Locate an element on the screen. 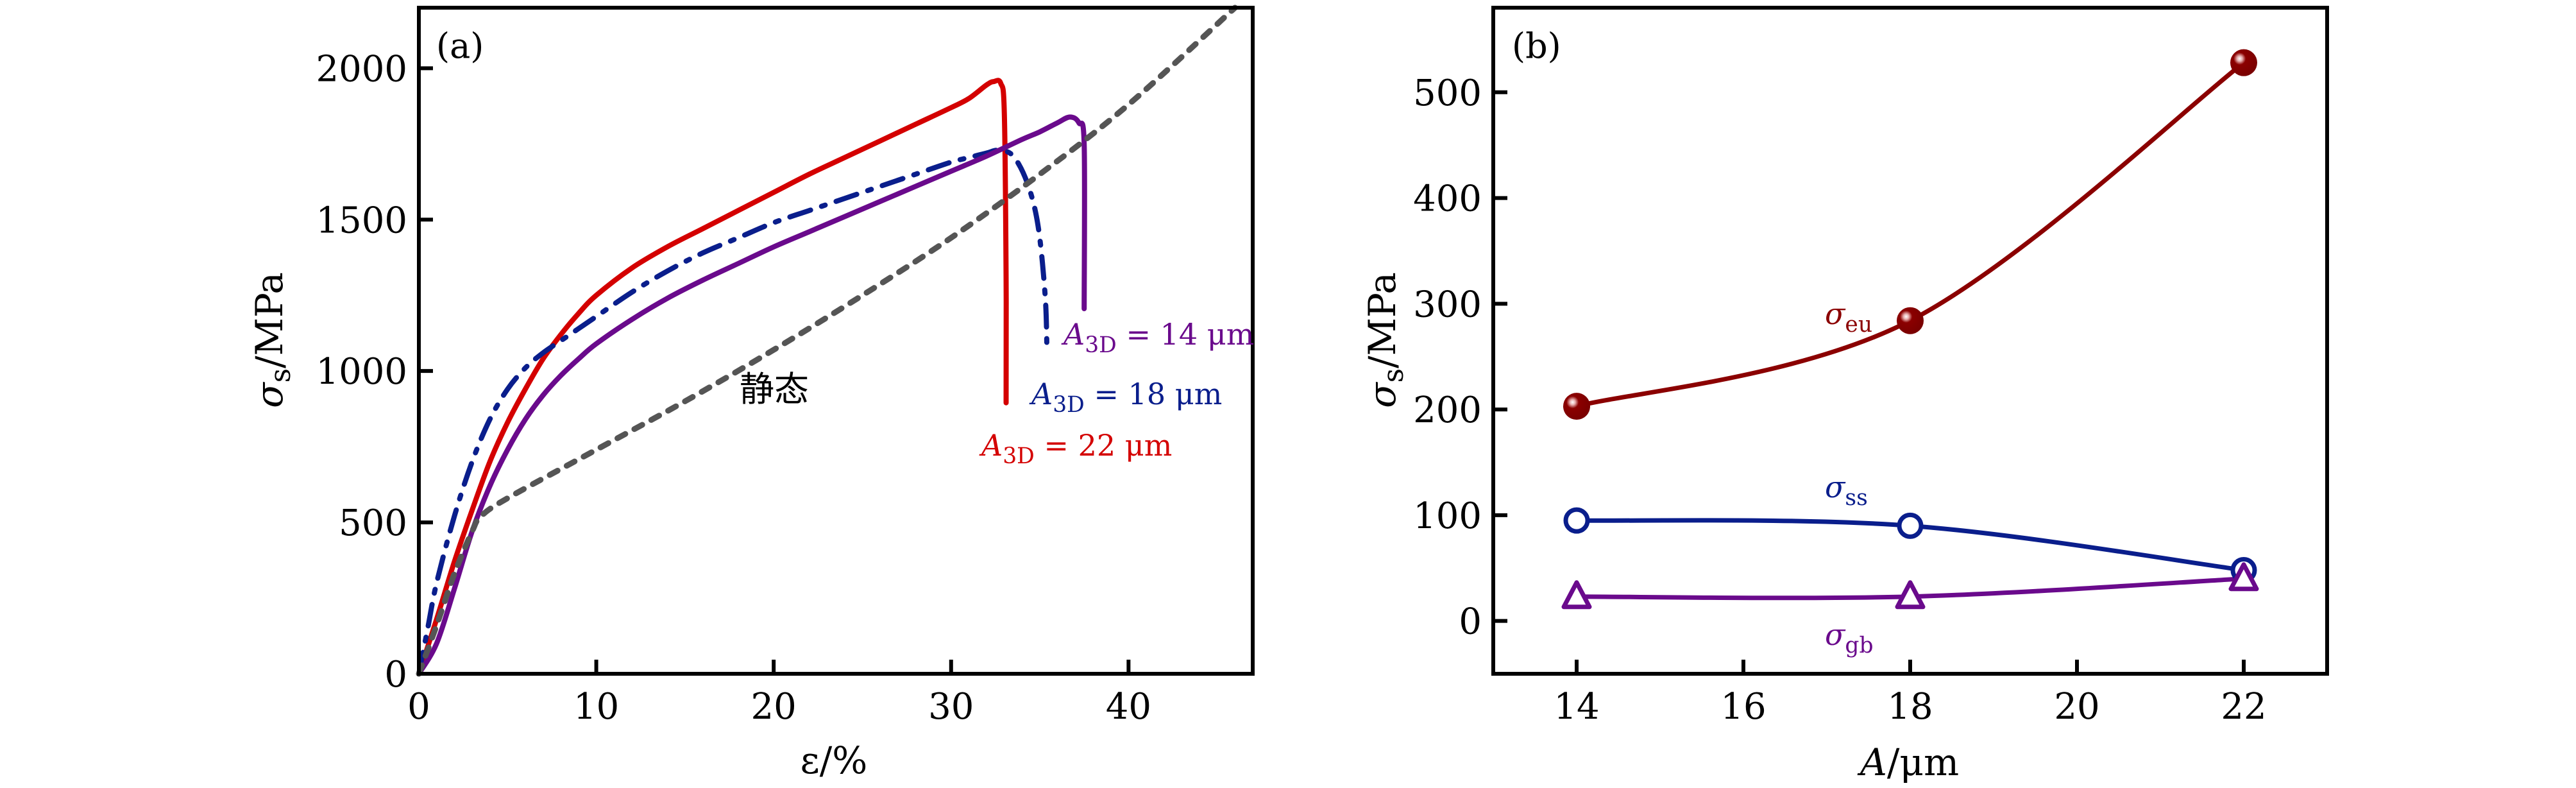 The image size is (2576, 788). panel-a-y-ticks: 0 500 1000 1500 2000 is located at coordinates (374, 372).